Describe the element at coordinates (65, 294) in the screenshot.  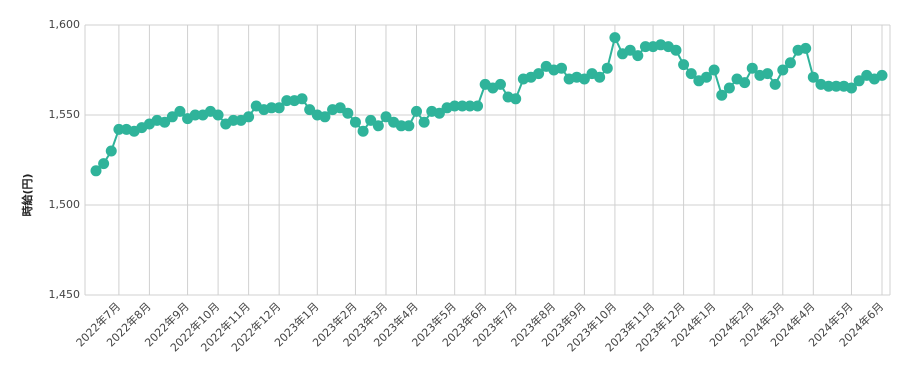
I see `y-tick-label: 1,450` at that location.